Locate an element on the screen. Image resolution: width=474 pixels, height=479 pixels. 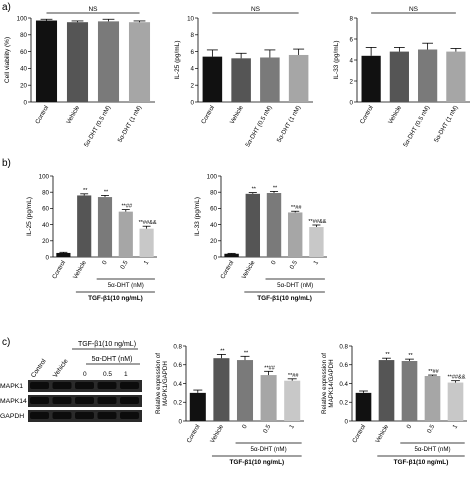
y-axis-label: Cell viability (%) is located at coordinates (7, 60).